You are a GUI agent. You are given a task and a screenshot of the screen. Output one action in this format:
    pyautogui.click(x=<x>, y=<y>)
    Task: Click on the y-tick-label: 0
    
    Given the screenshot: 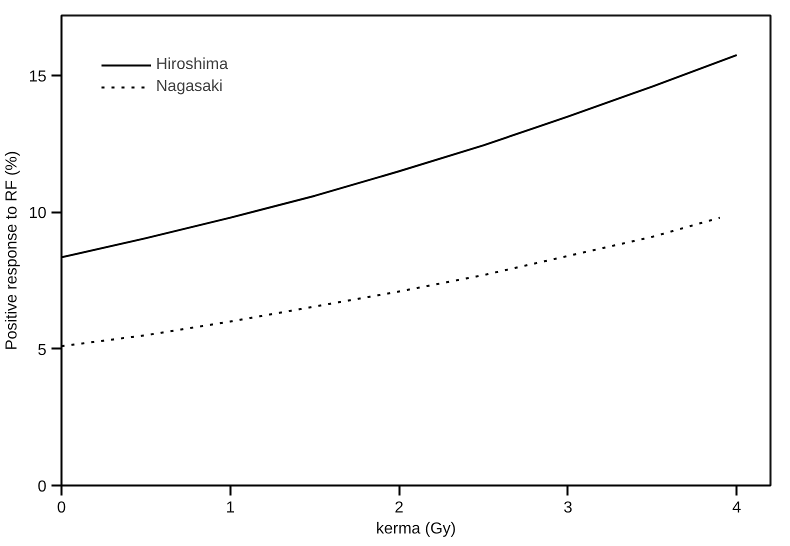 What is the action you would take?
    pyautogui.click(x=42, y=487)
    